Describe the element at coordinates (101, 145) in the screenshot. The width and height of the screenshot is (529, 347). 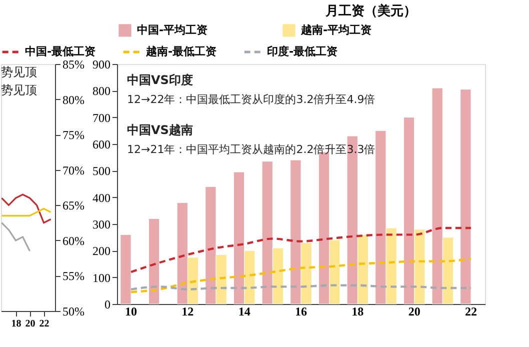
I see `y-tick-label: 600` at that location.